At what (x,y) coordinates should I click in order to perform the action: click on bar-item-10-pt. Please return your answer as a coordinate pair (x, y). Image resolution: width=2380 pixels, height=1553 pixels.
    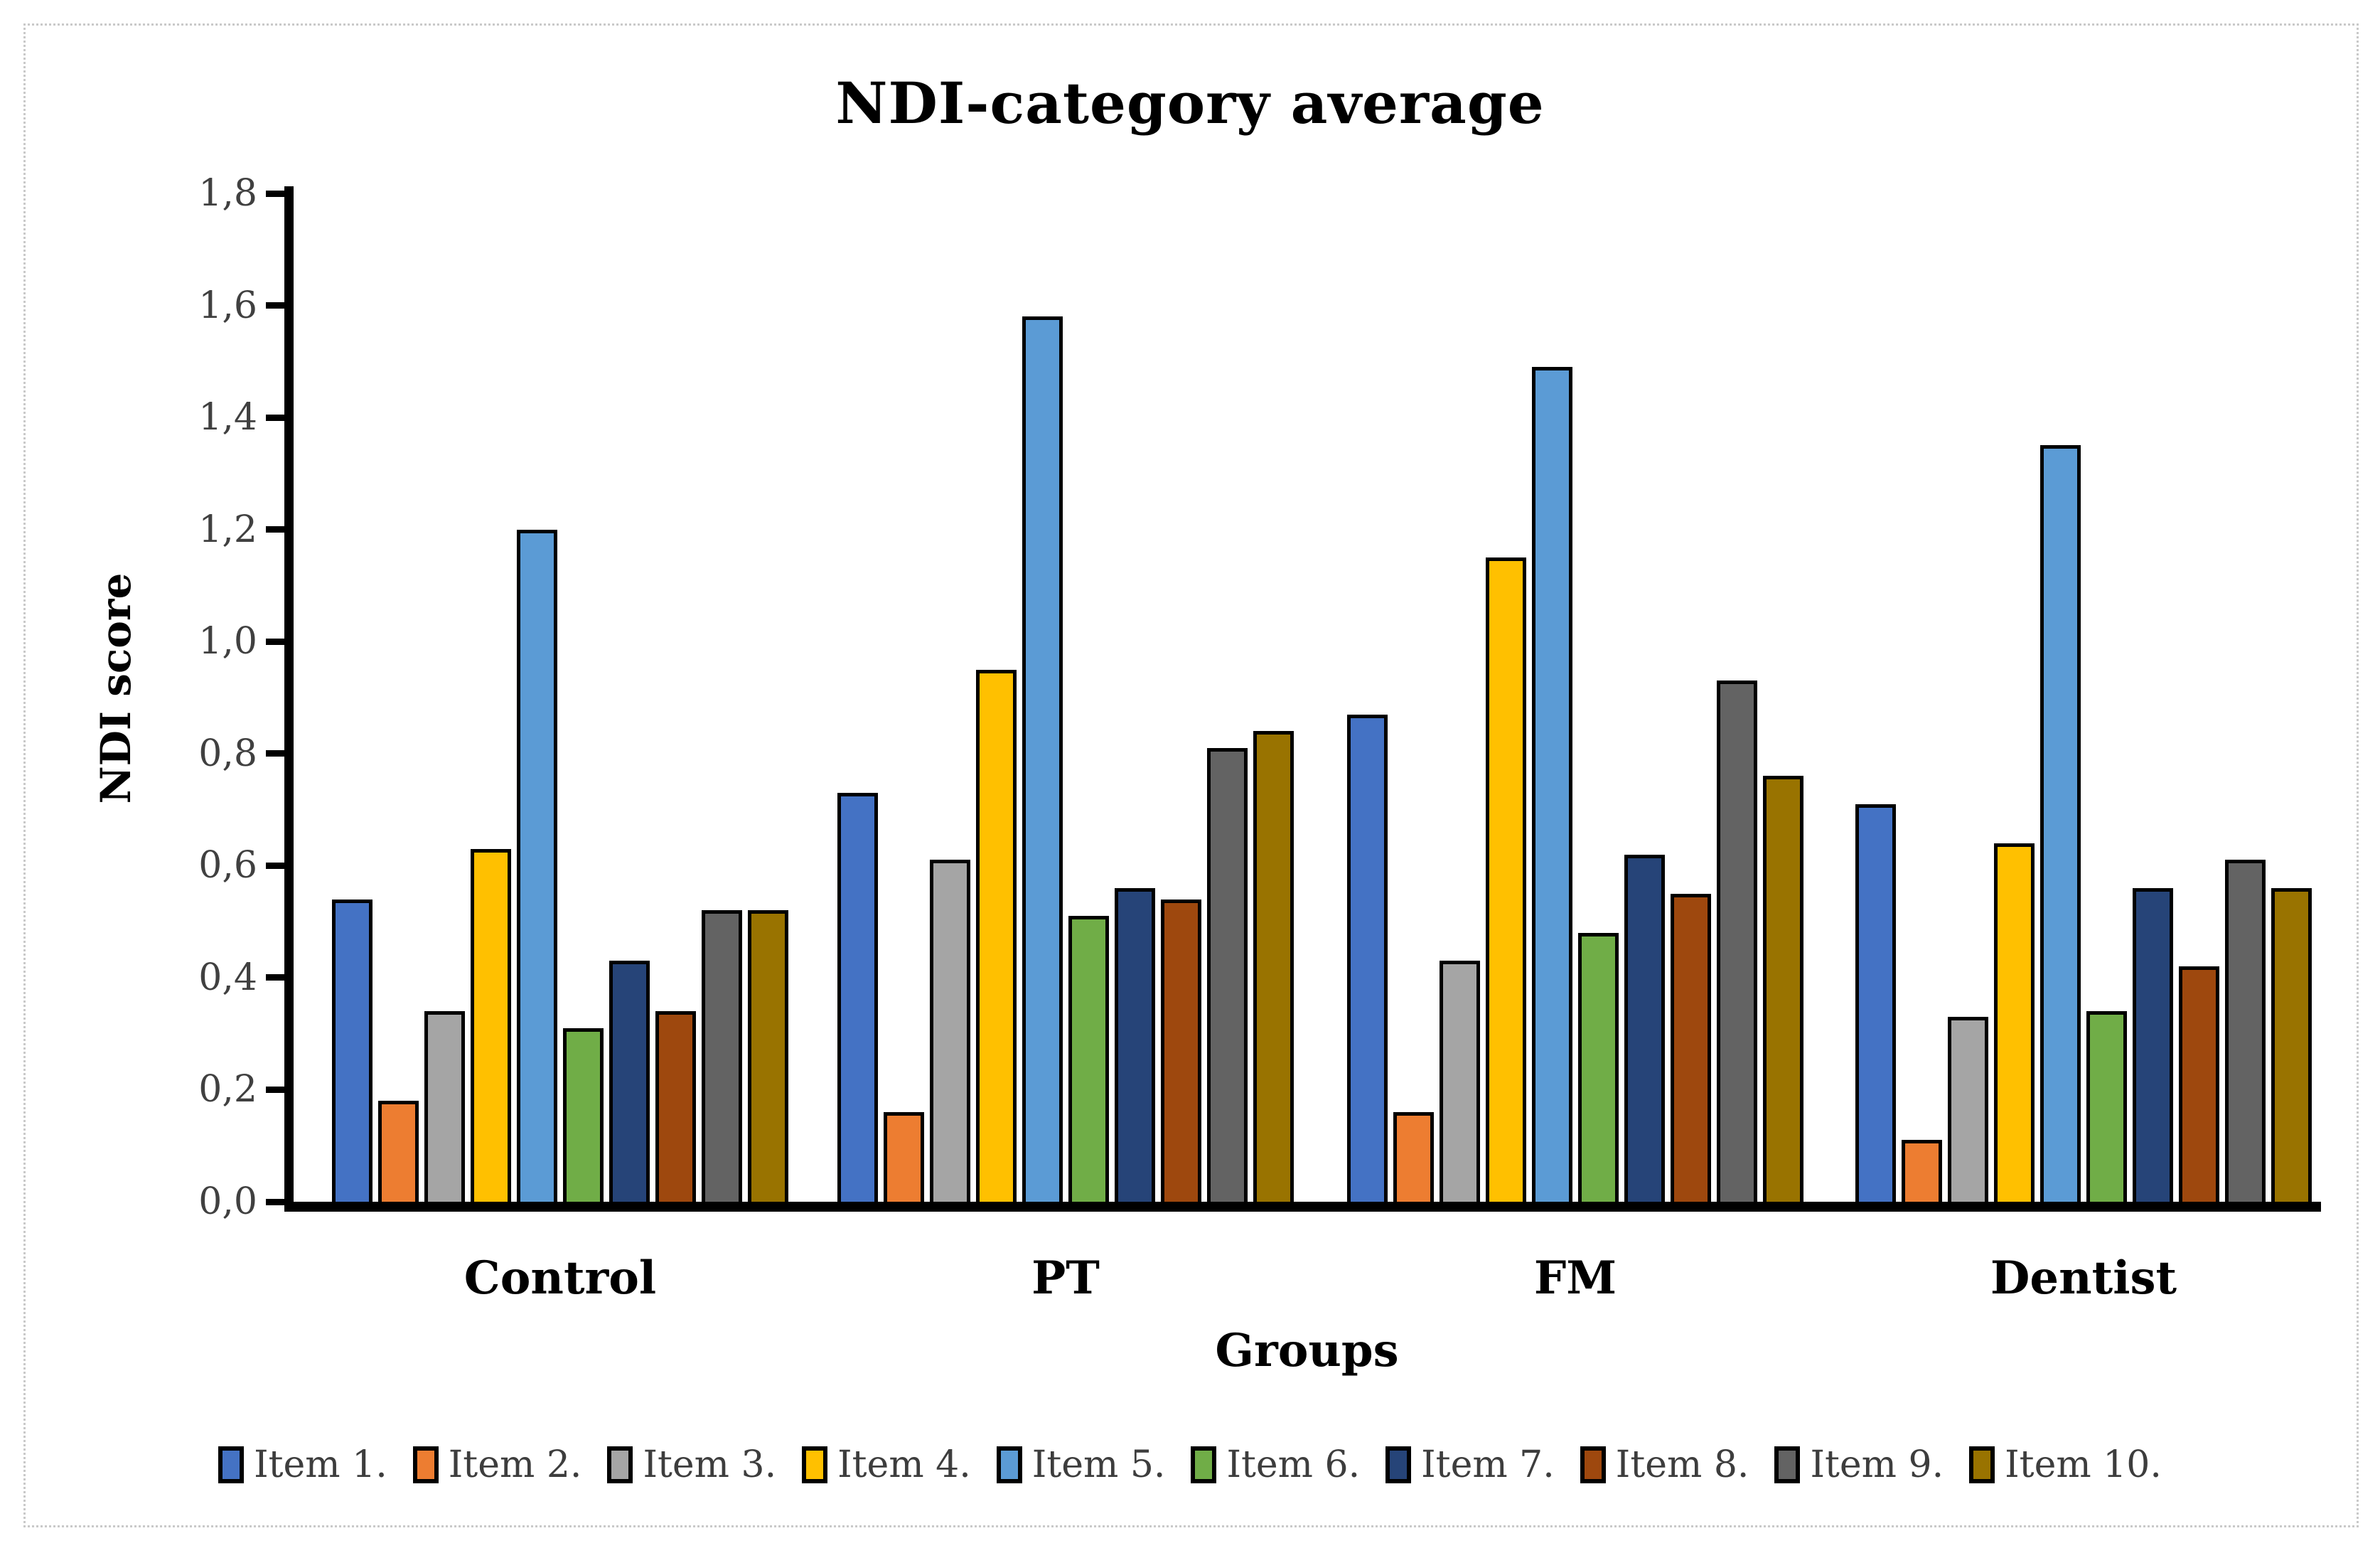
    Looking at the image, I should click on (1273, 966).